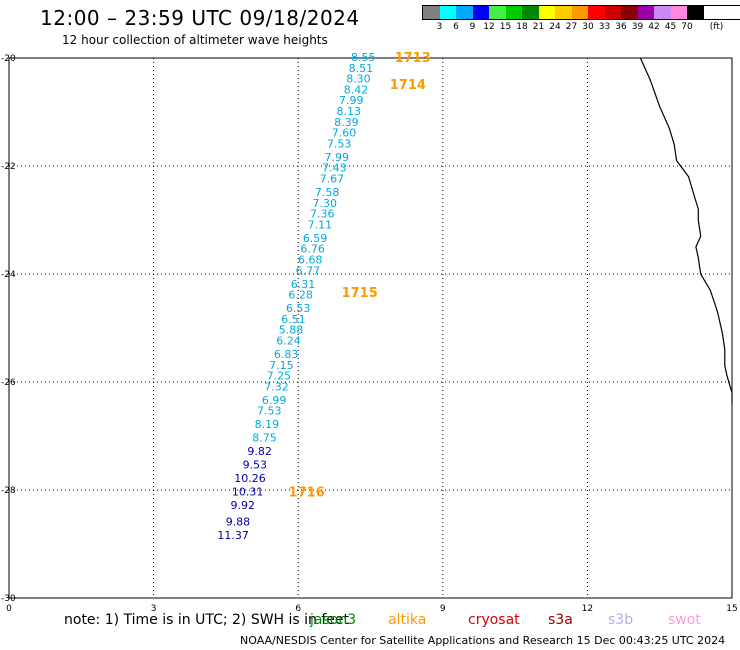  I want to click on coastline, so click(686, 230).